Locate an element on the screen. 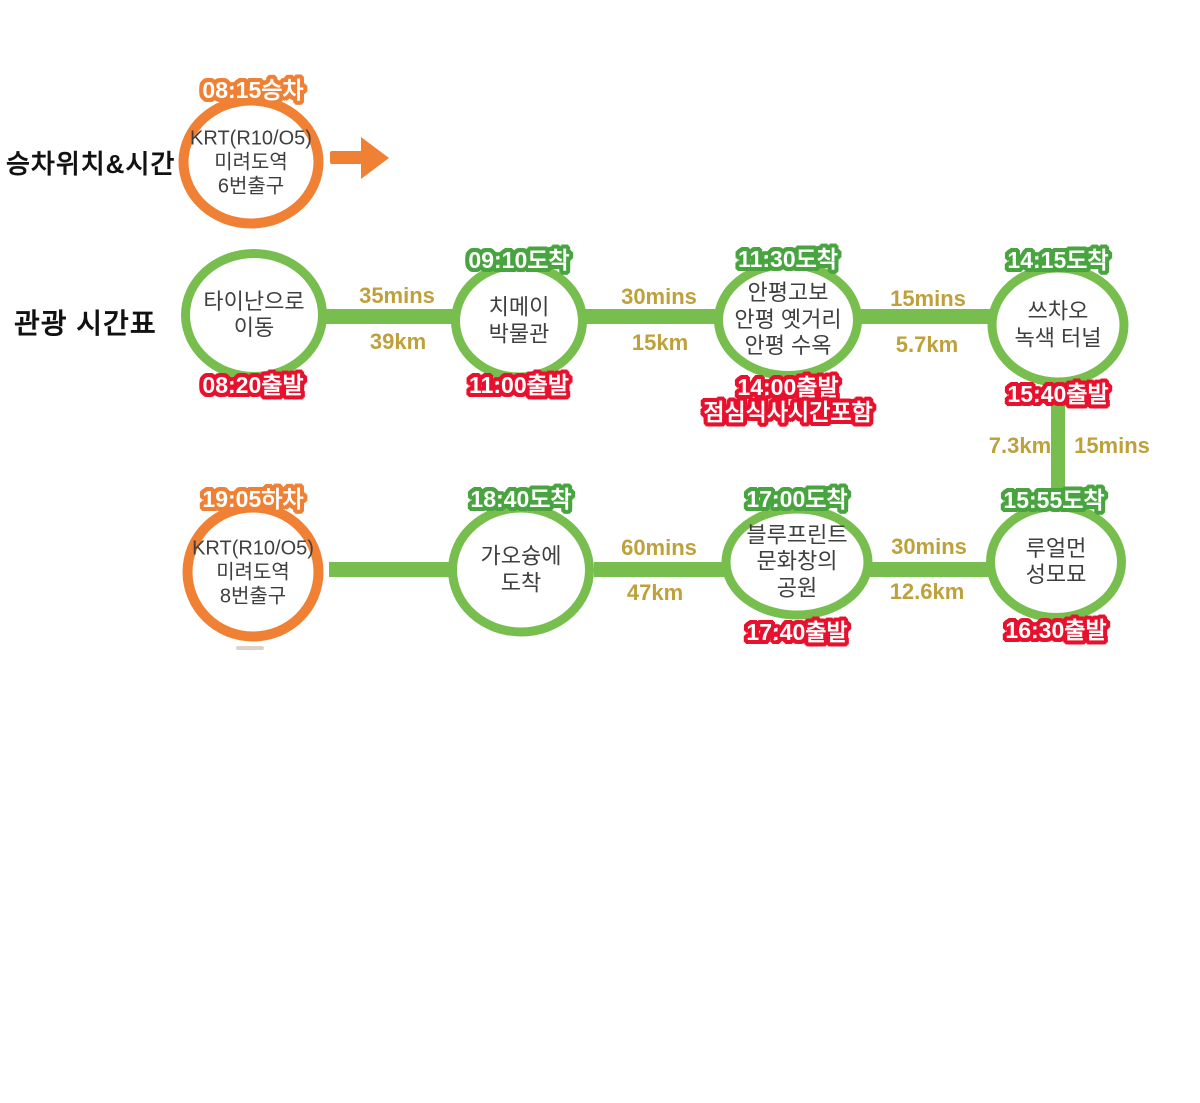 This screenshot has height=1103, width=1200. leg-distance-label: 12.6km is located at coordinates (927, 591).